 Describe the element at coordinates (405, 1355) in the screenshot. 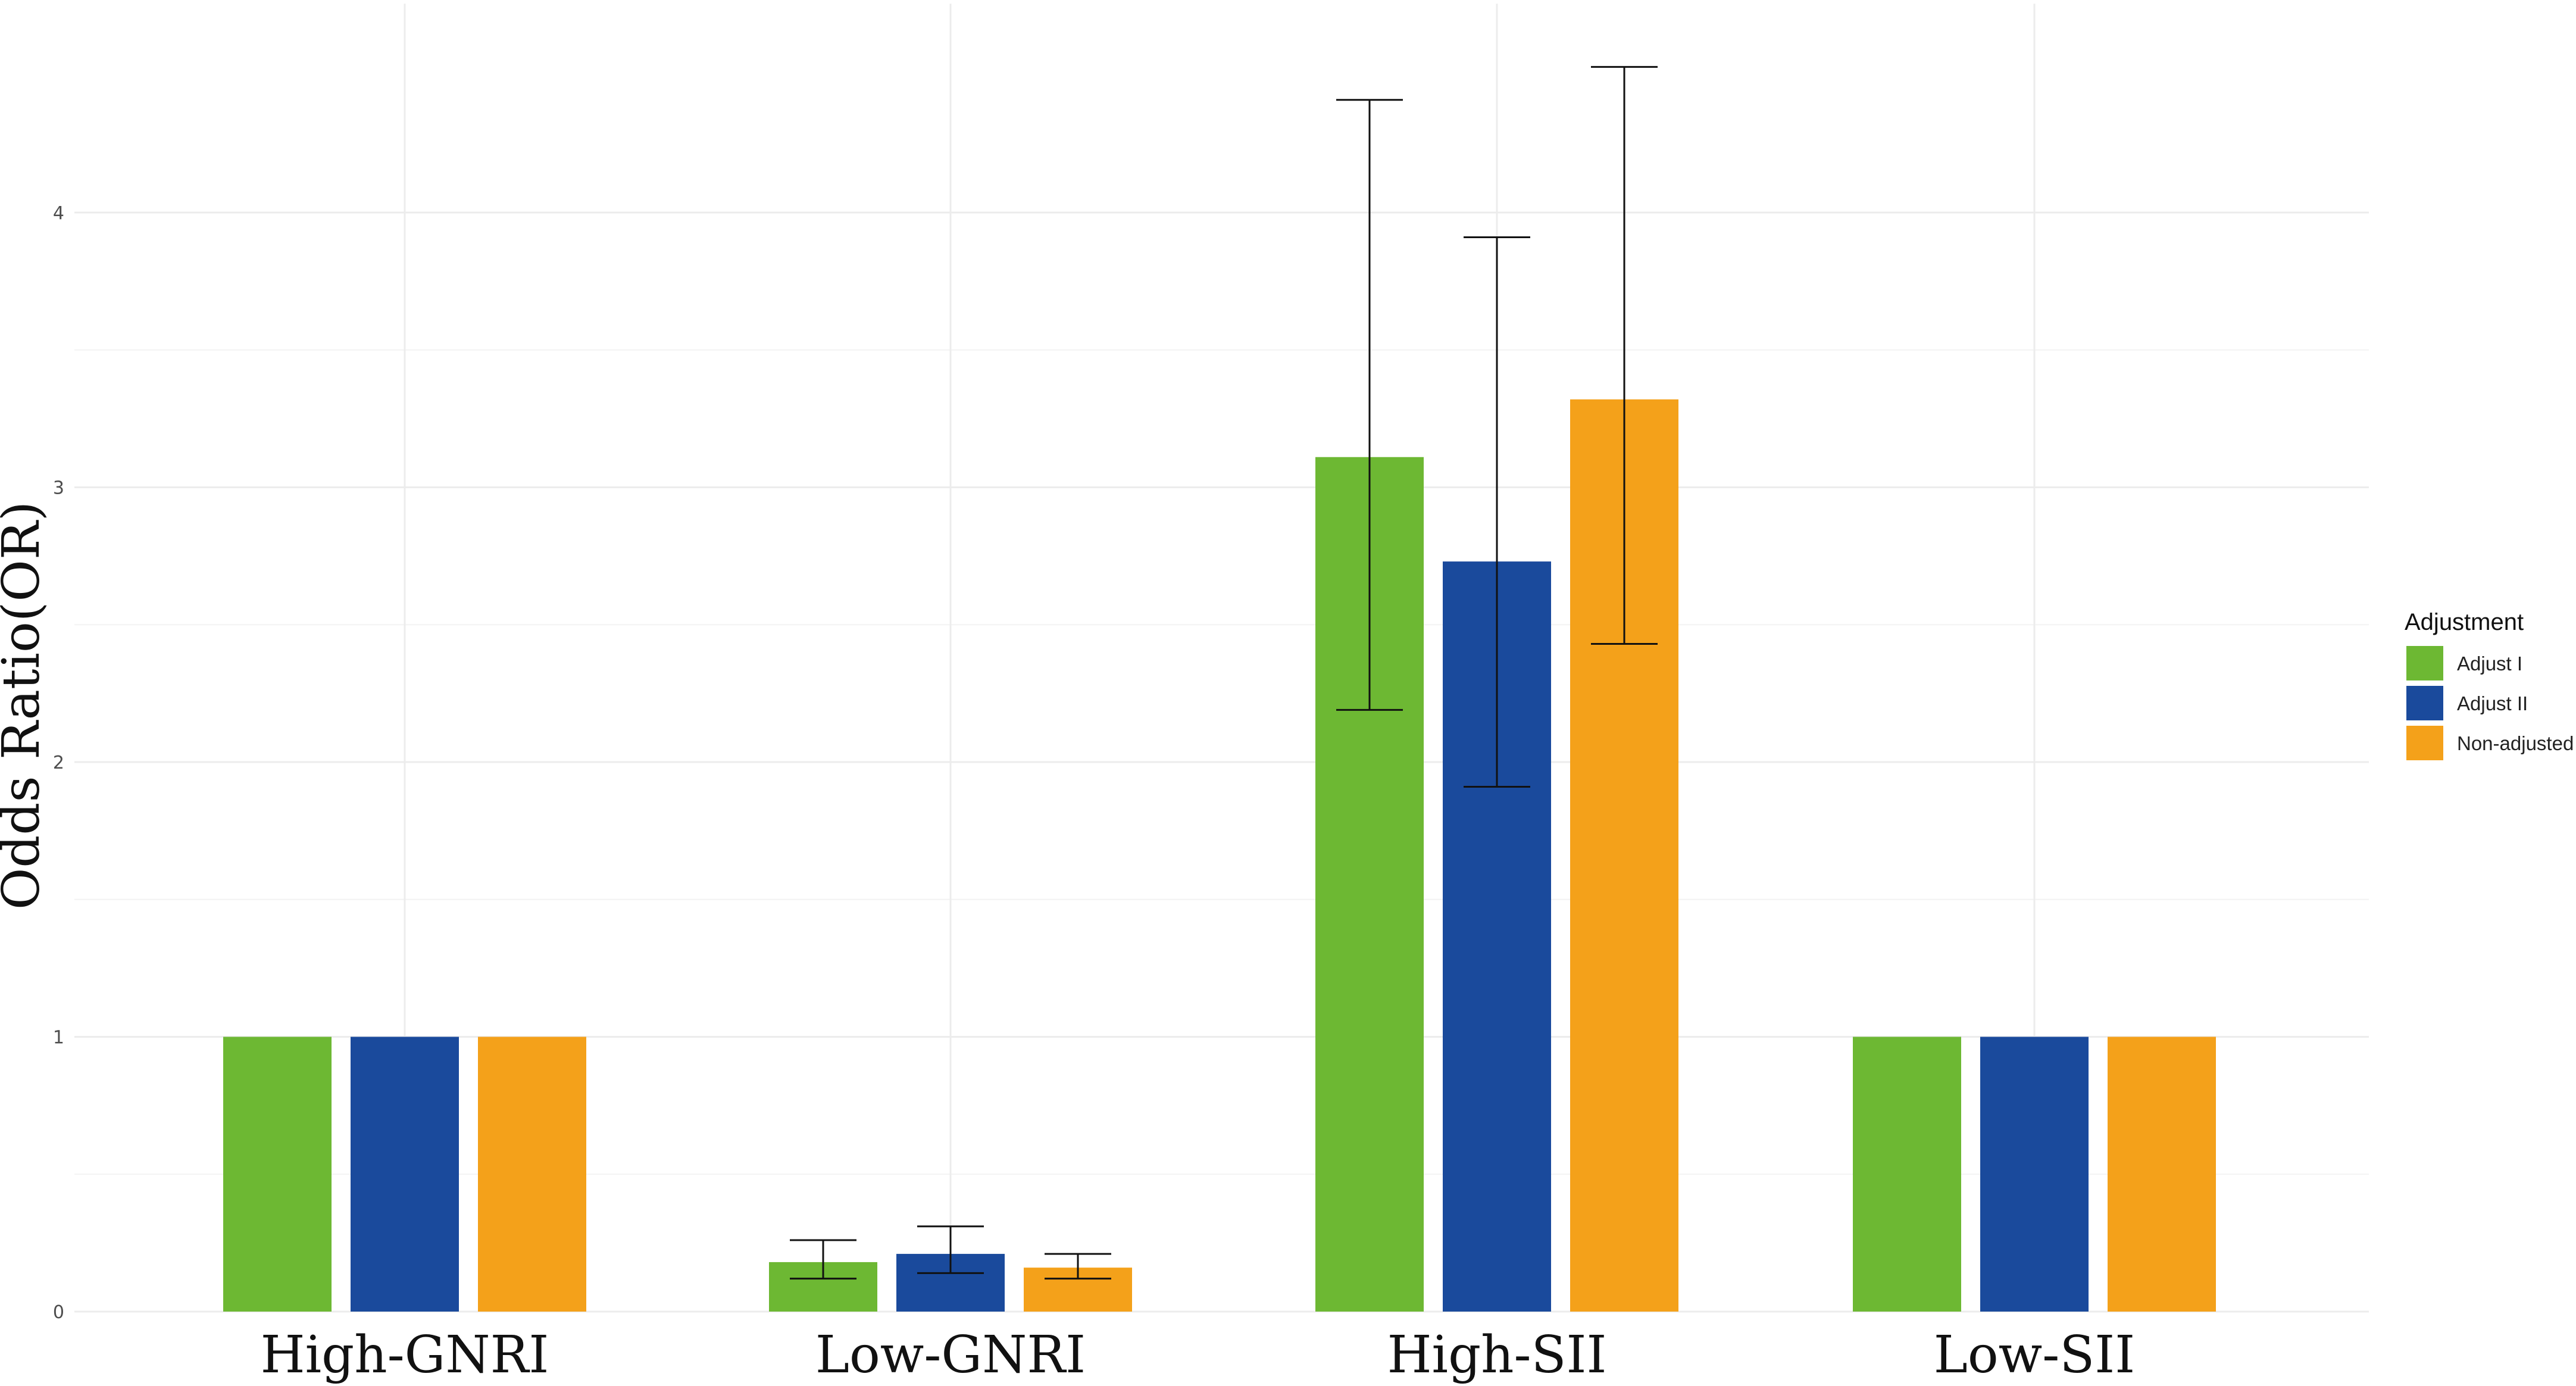

I see `x-tick-label: High-GNRI` at that location.